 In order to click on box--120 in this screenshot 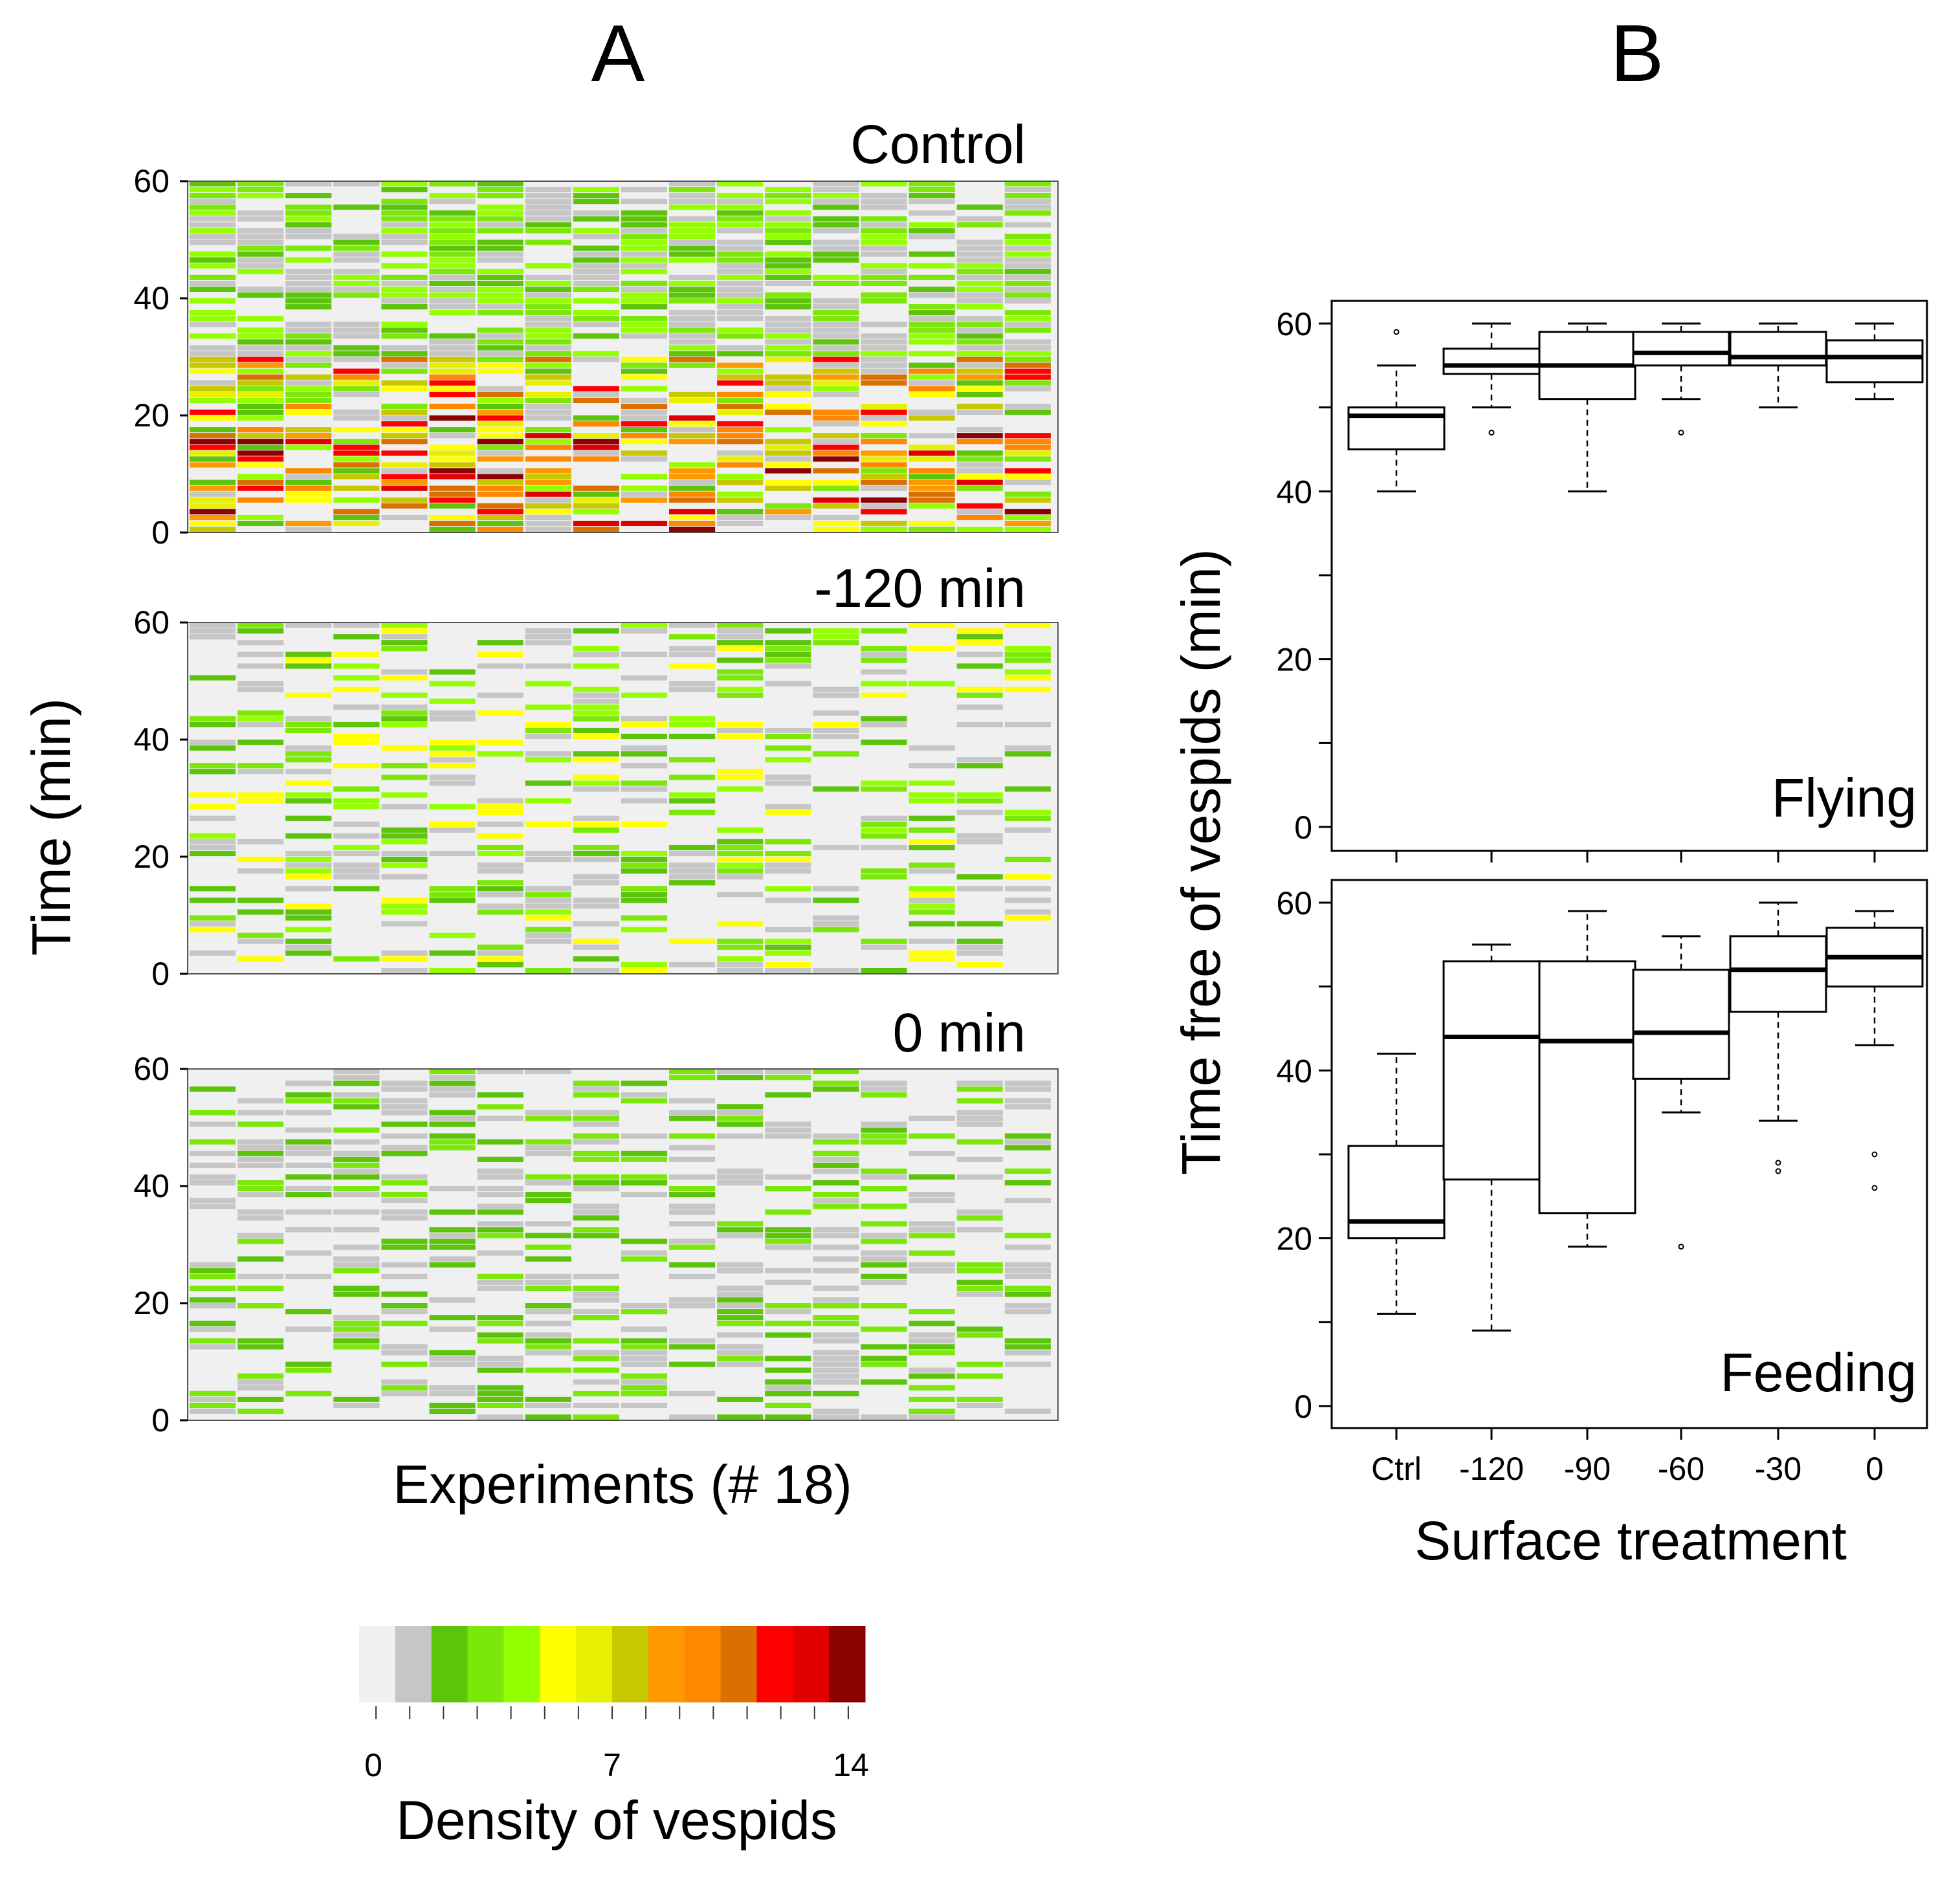, I will do `click(1491, 379)`.